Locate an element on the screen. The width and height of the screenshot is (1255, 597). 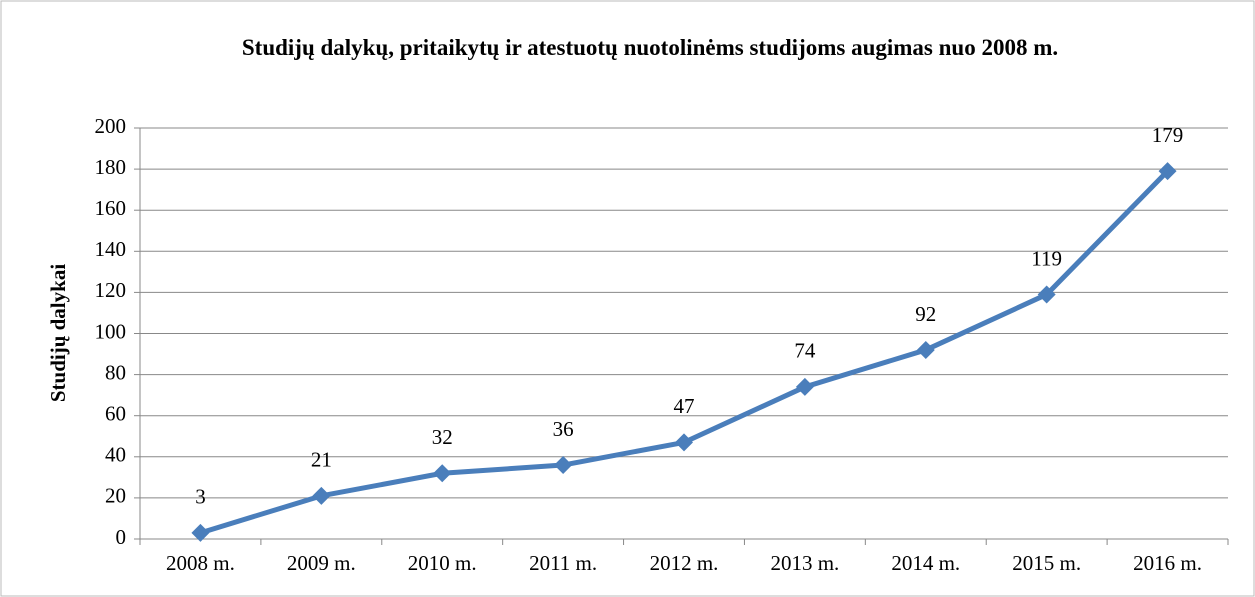
data-label: 179 is located at coordinates (1168, 135).